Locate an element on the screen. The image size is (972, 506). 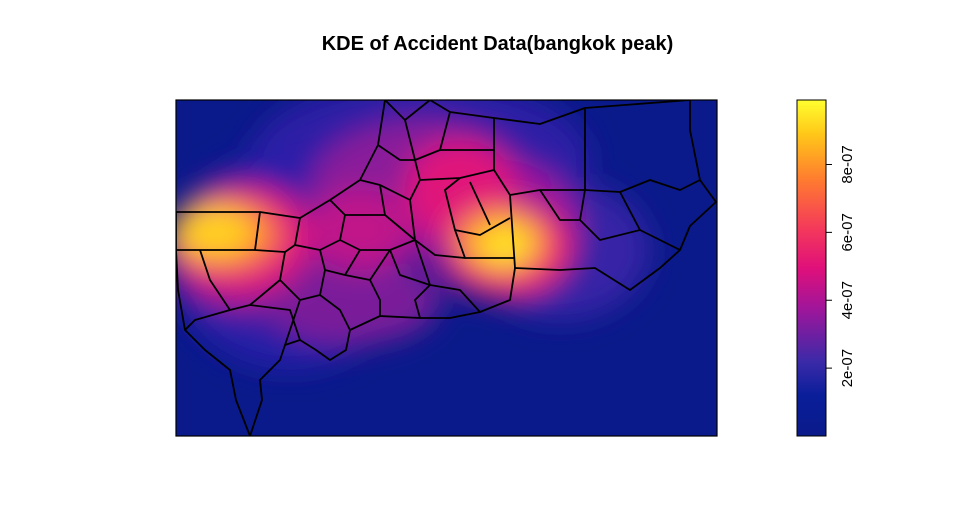
legend-tick-label: 2e-07 is located at coordinates (847, 368).